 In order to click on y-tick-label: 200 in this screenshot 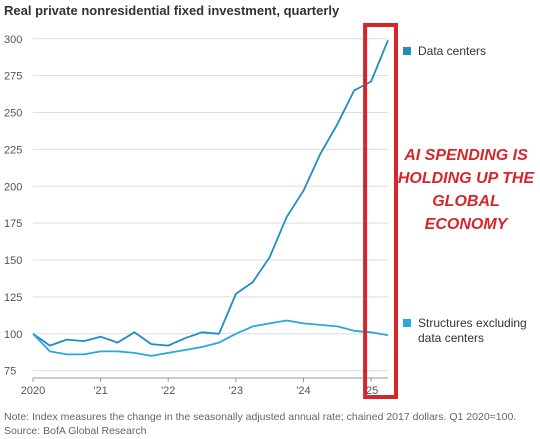, I will do `click(13, 187)`.